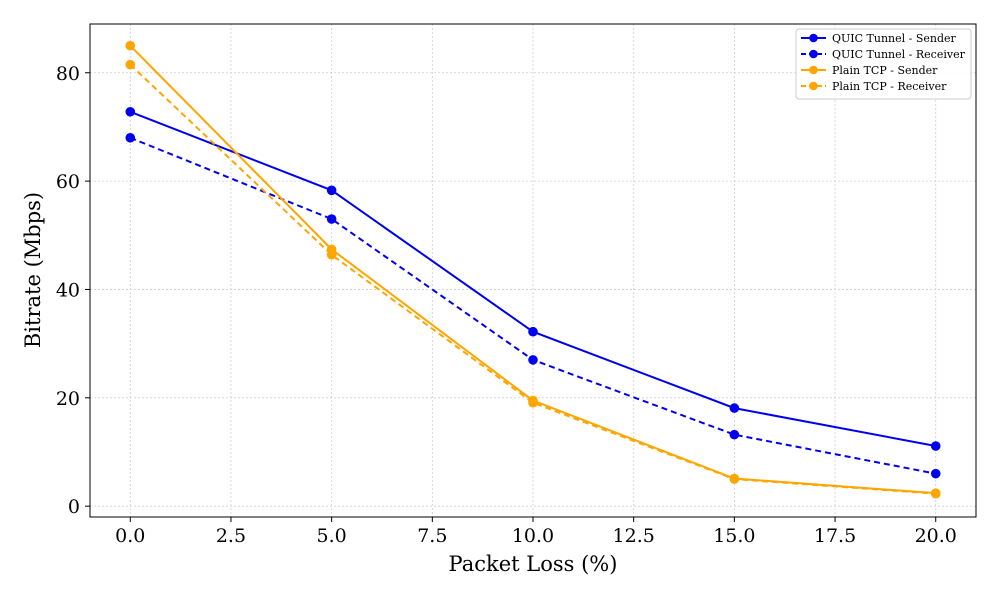 This screenshot has height=600, width=1000. What do you see at coordinates (533, 536) in the screenshot?
I see `x-tick-label: 10.0` at bounding box center [533, 536].